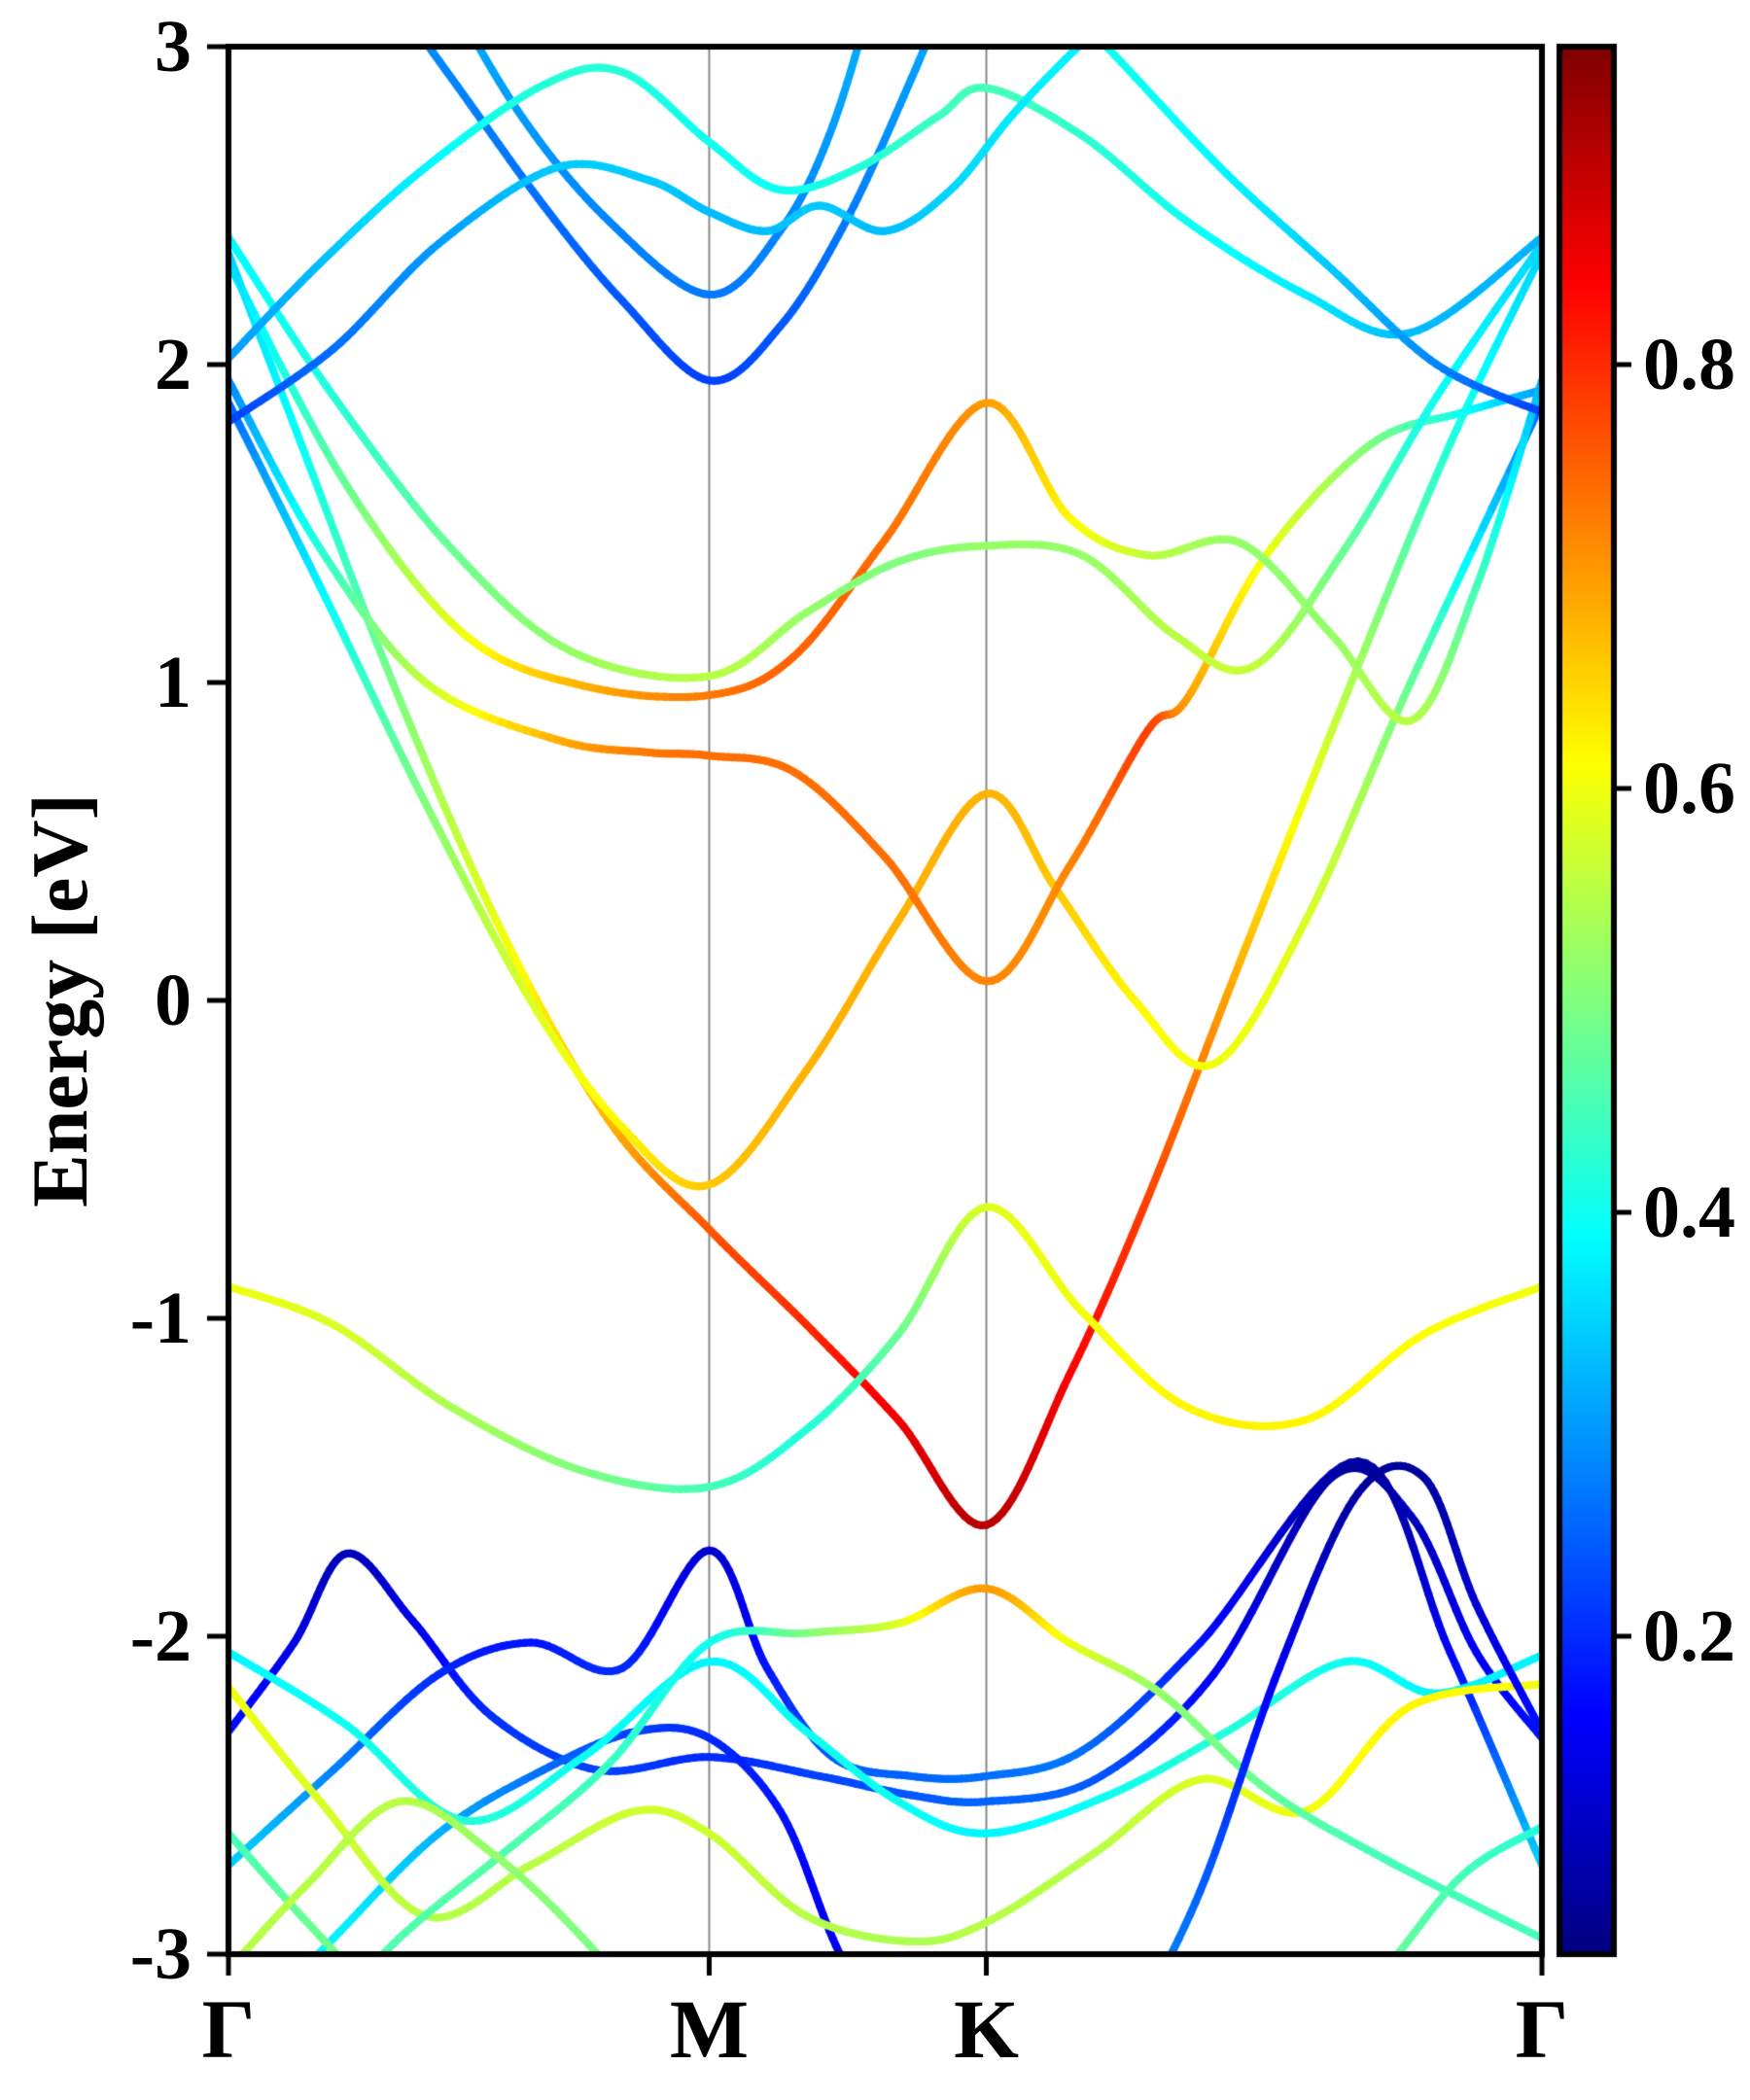 This screenshot has width=1750, height=2100. What do you see at coordinates (160, 1954) in the screenshot?
I see `y-tick-label: -3` at bounding box center [160, 1954].